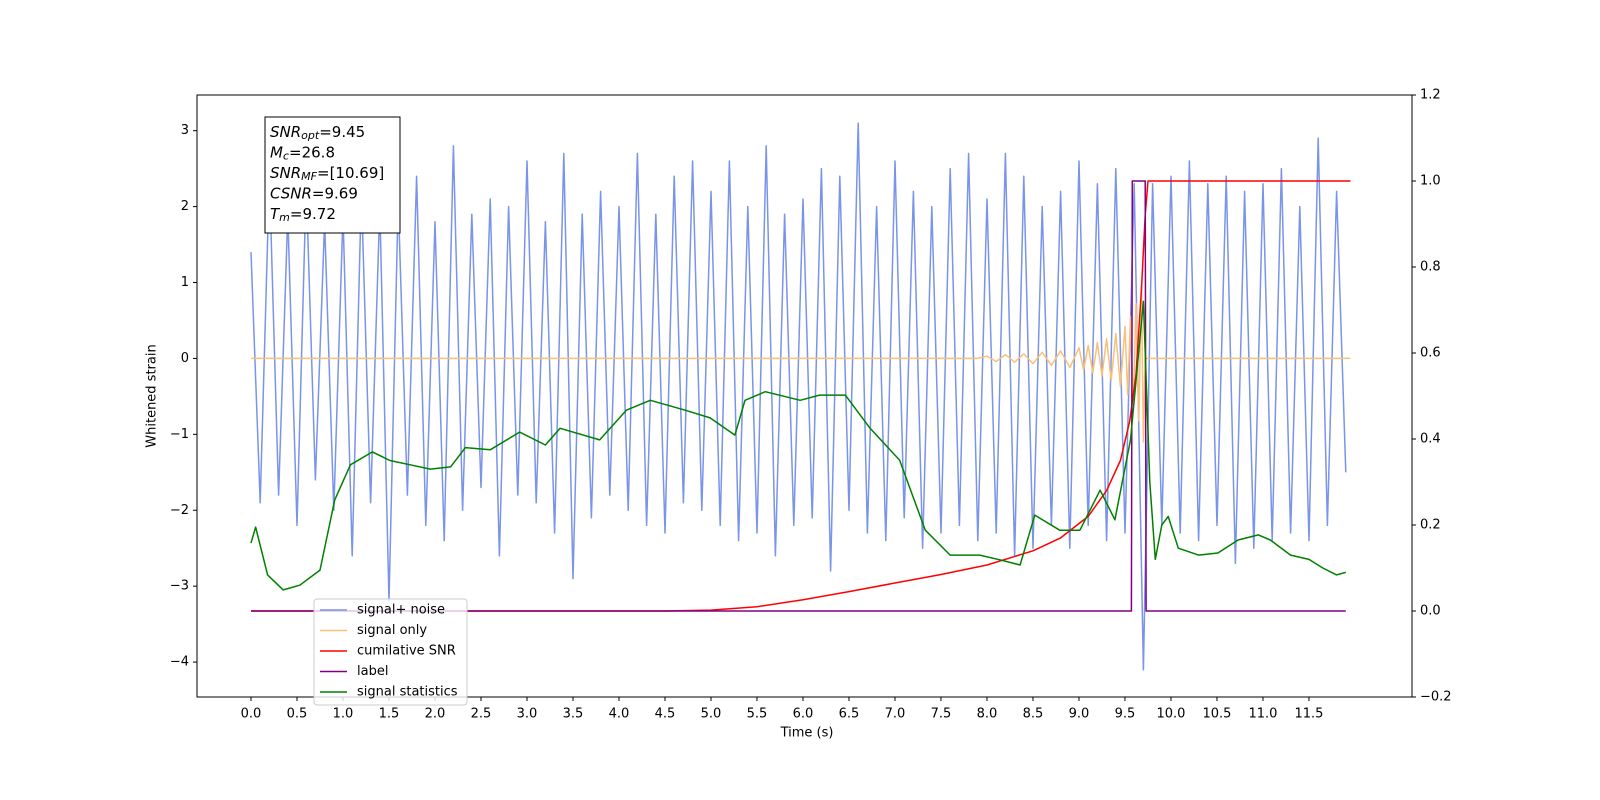  What do you see at coordinates (392, 630) in the screenshot?
I see `legend-label: signal only` at bounding box center [392, 630].